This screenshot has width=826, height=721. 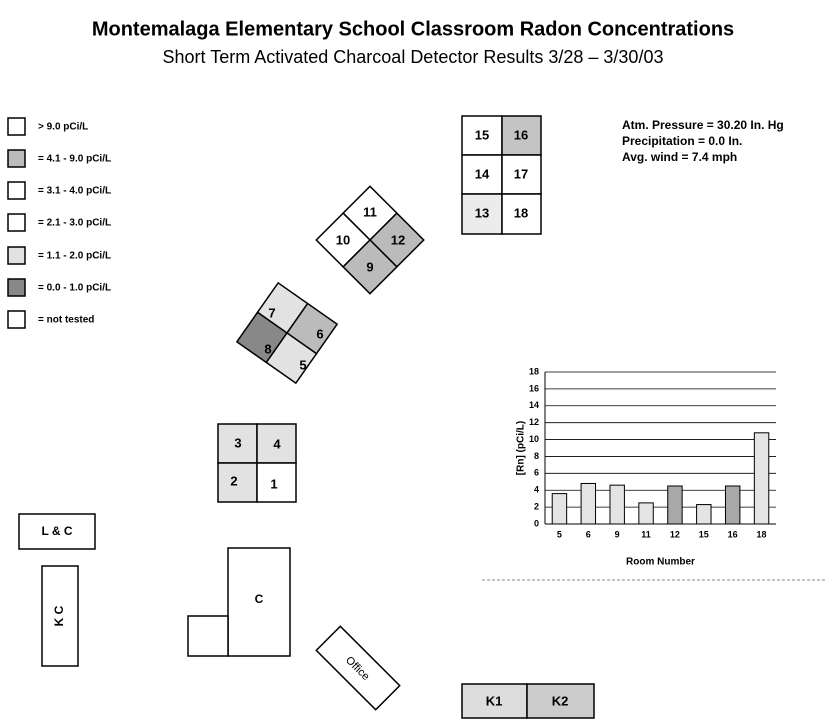 What do you see at coordinates (74, 191) in the screenshot?
I see `legend-label: = 3.1 - 4.0 pCi/L` at bounding box center [74, 191].